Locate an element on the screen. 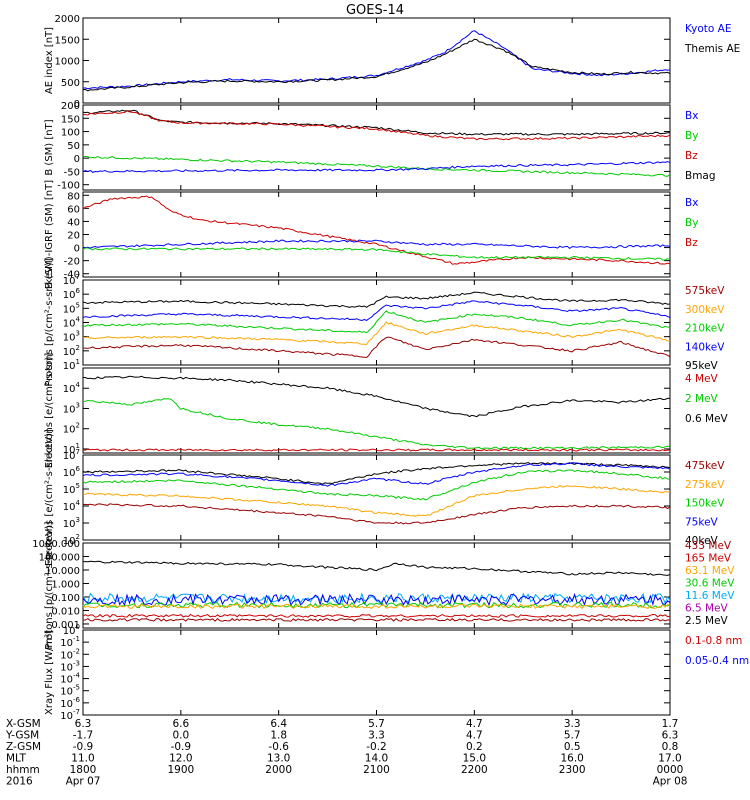  legend-entry: Bmag is located at coordinates (700, 176).